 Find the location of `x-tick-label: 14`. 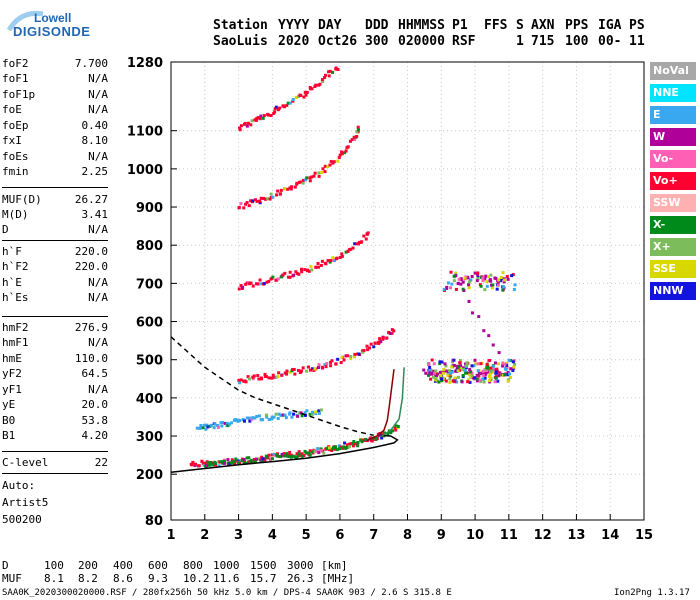

x-tick-label: 14 is located at coordinates (610, 535).